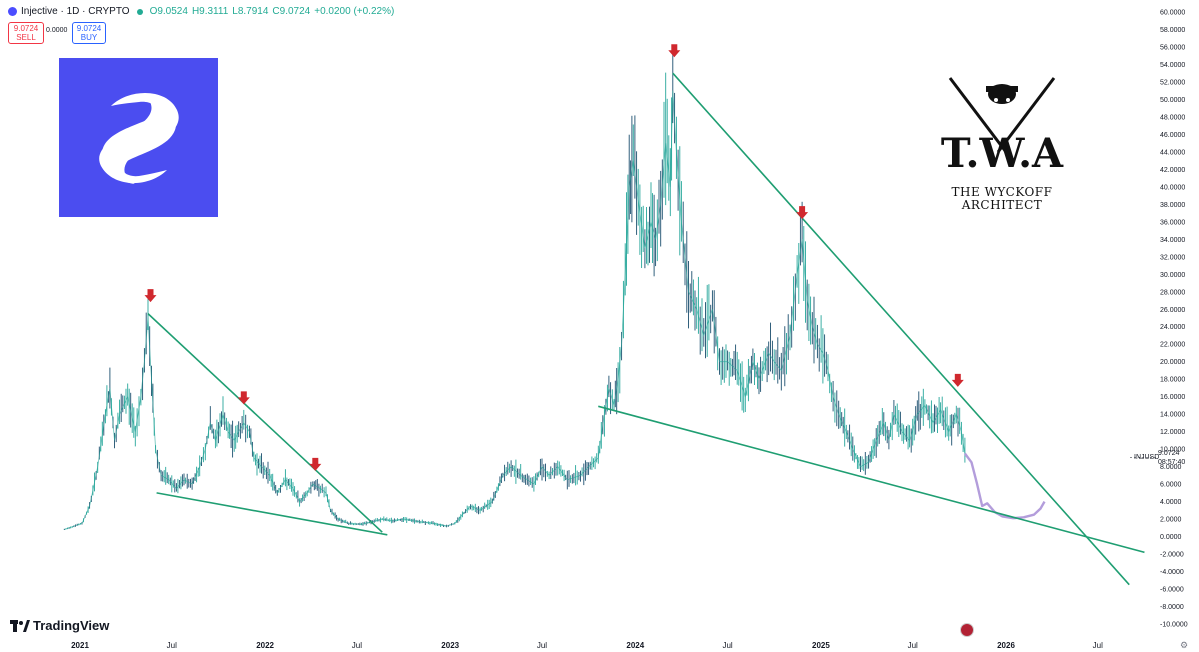 The width and height of the screenshot is (1199, 652). What do you see at coordinates (1172, 100) in the screenshot?
I see `y-tick-label: 50.0000` at bounding box center [1172, 100].